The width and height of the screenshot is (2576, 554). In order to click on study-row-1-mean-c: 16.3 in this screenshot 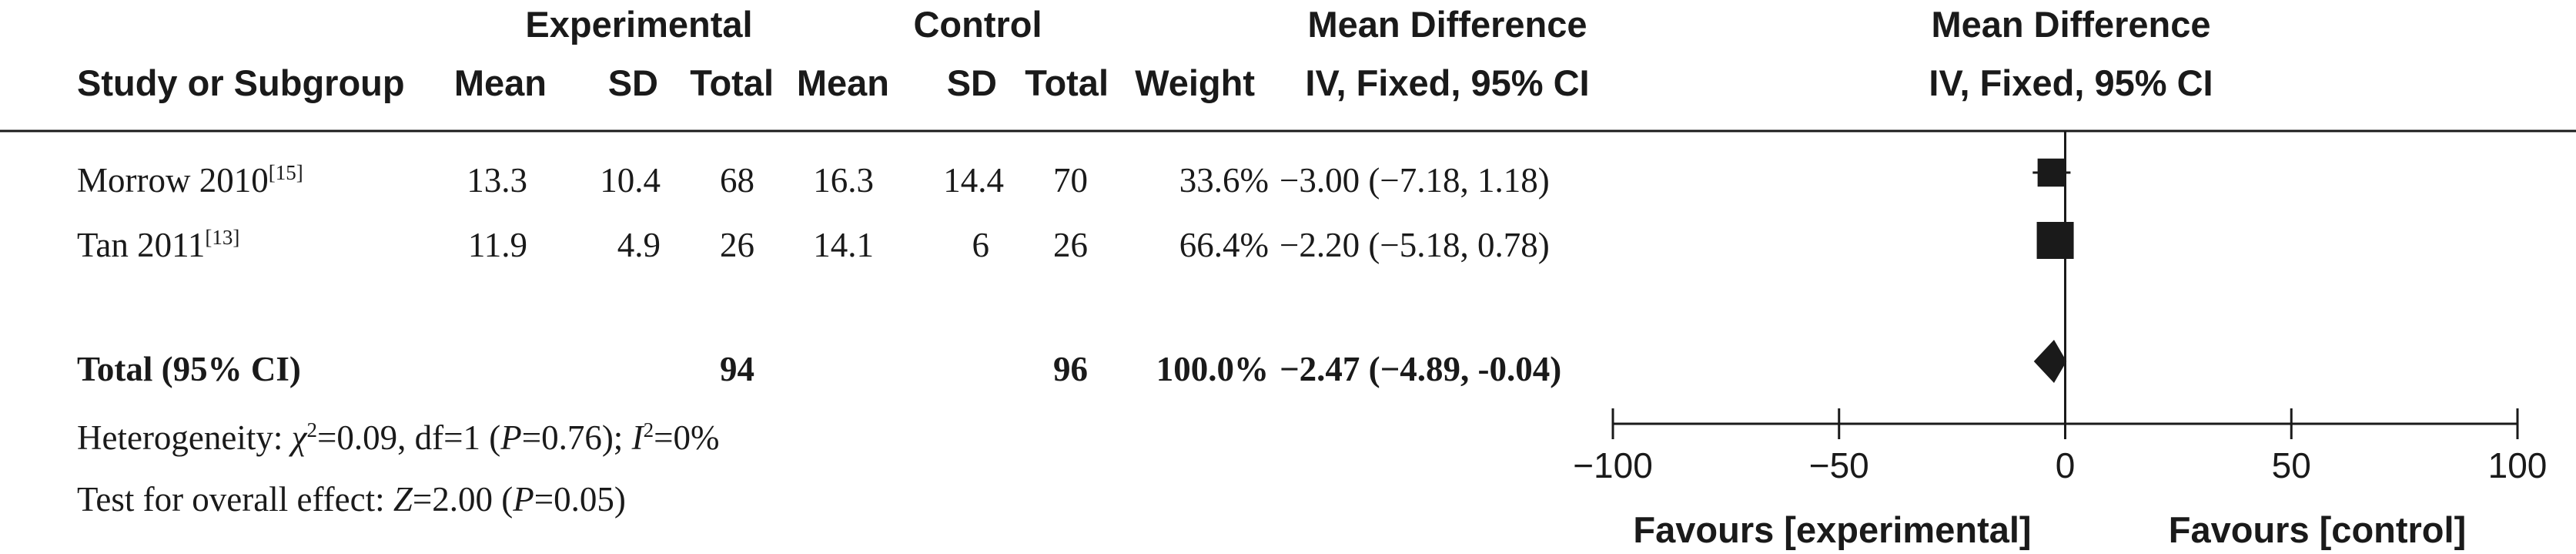, I will do `click(844, 180)`.